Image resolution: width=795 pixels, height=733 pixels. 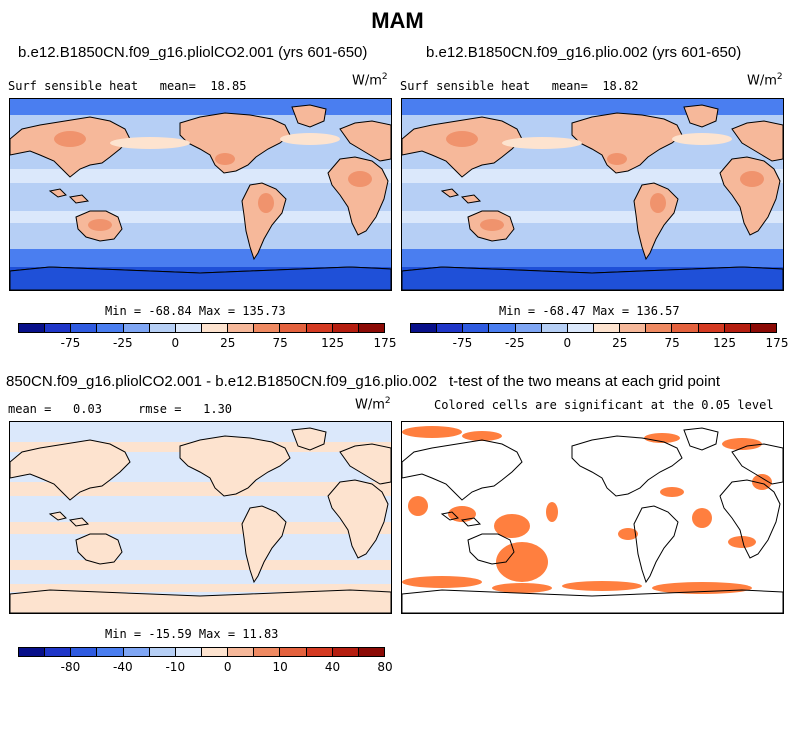 What do you see at coordinates (599, 344) in the screenshot?
I see `panel2-colorbar-ticks: -75 -25 0 25 75 125 175` at bounding box center [599, 344].